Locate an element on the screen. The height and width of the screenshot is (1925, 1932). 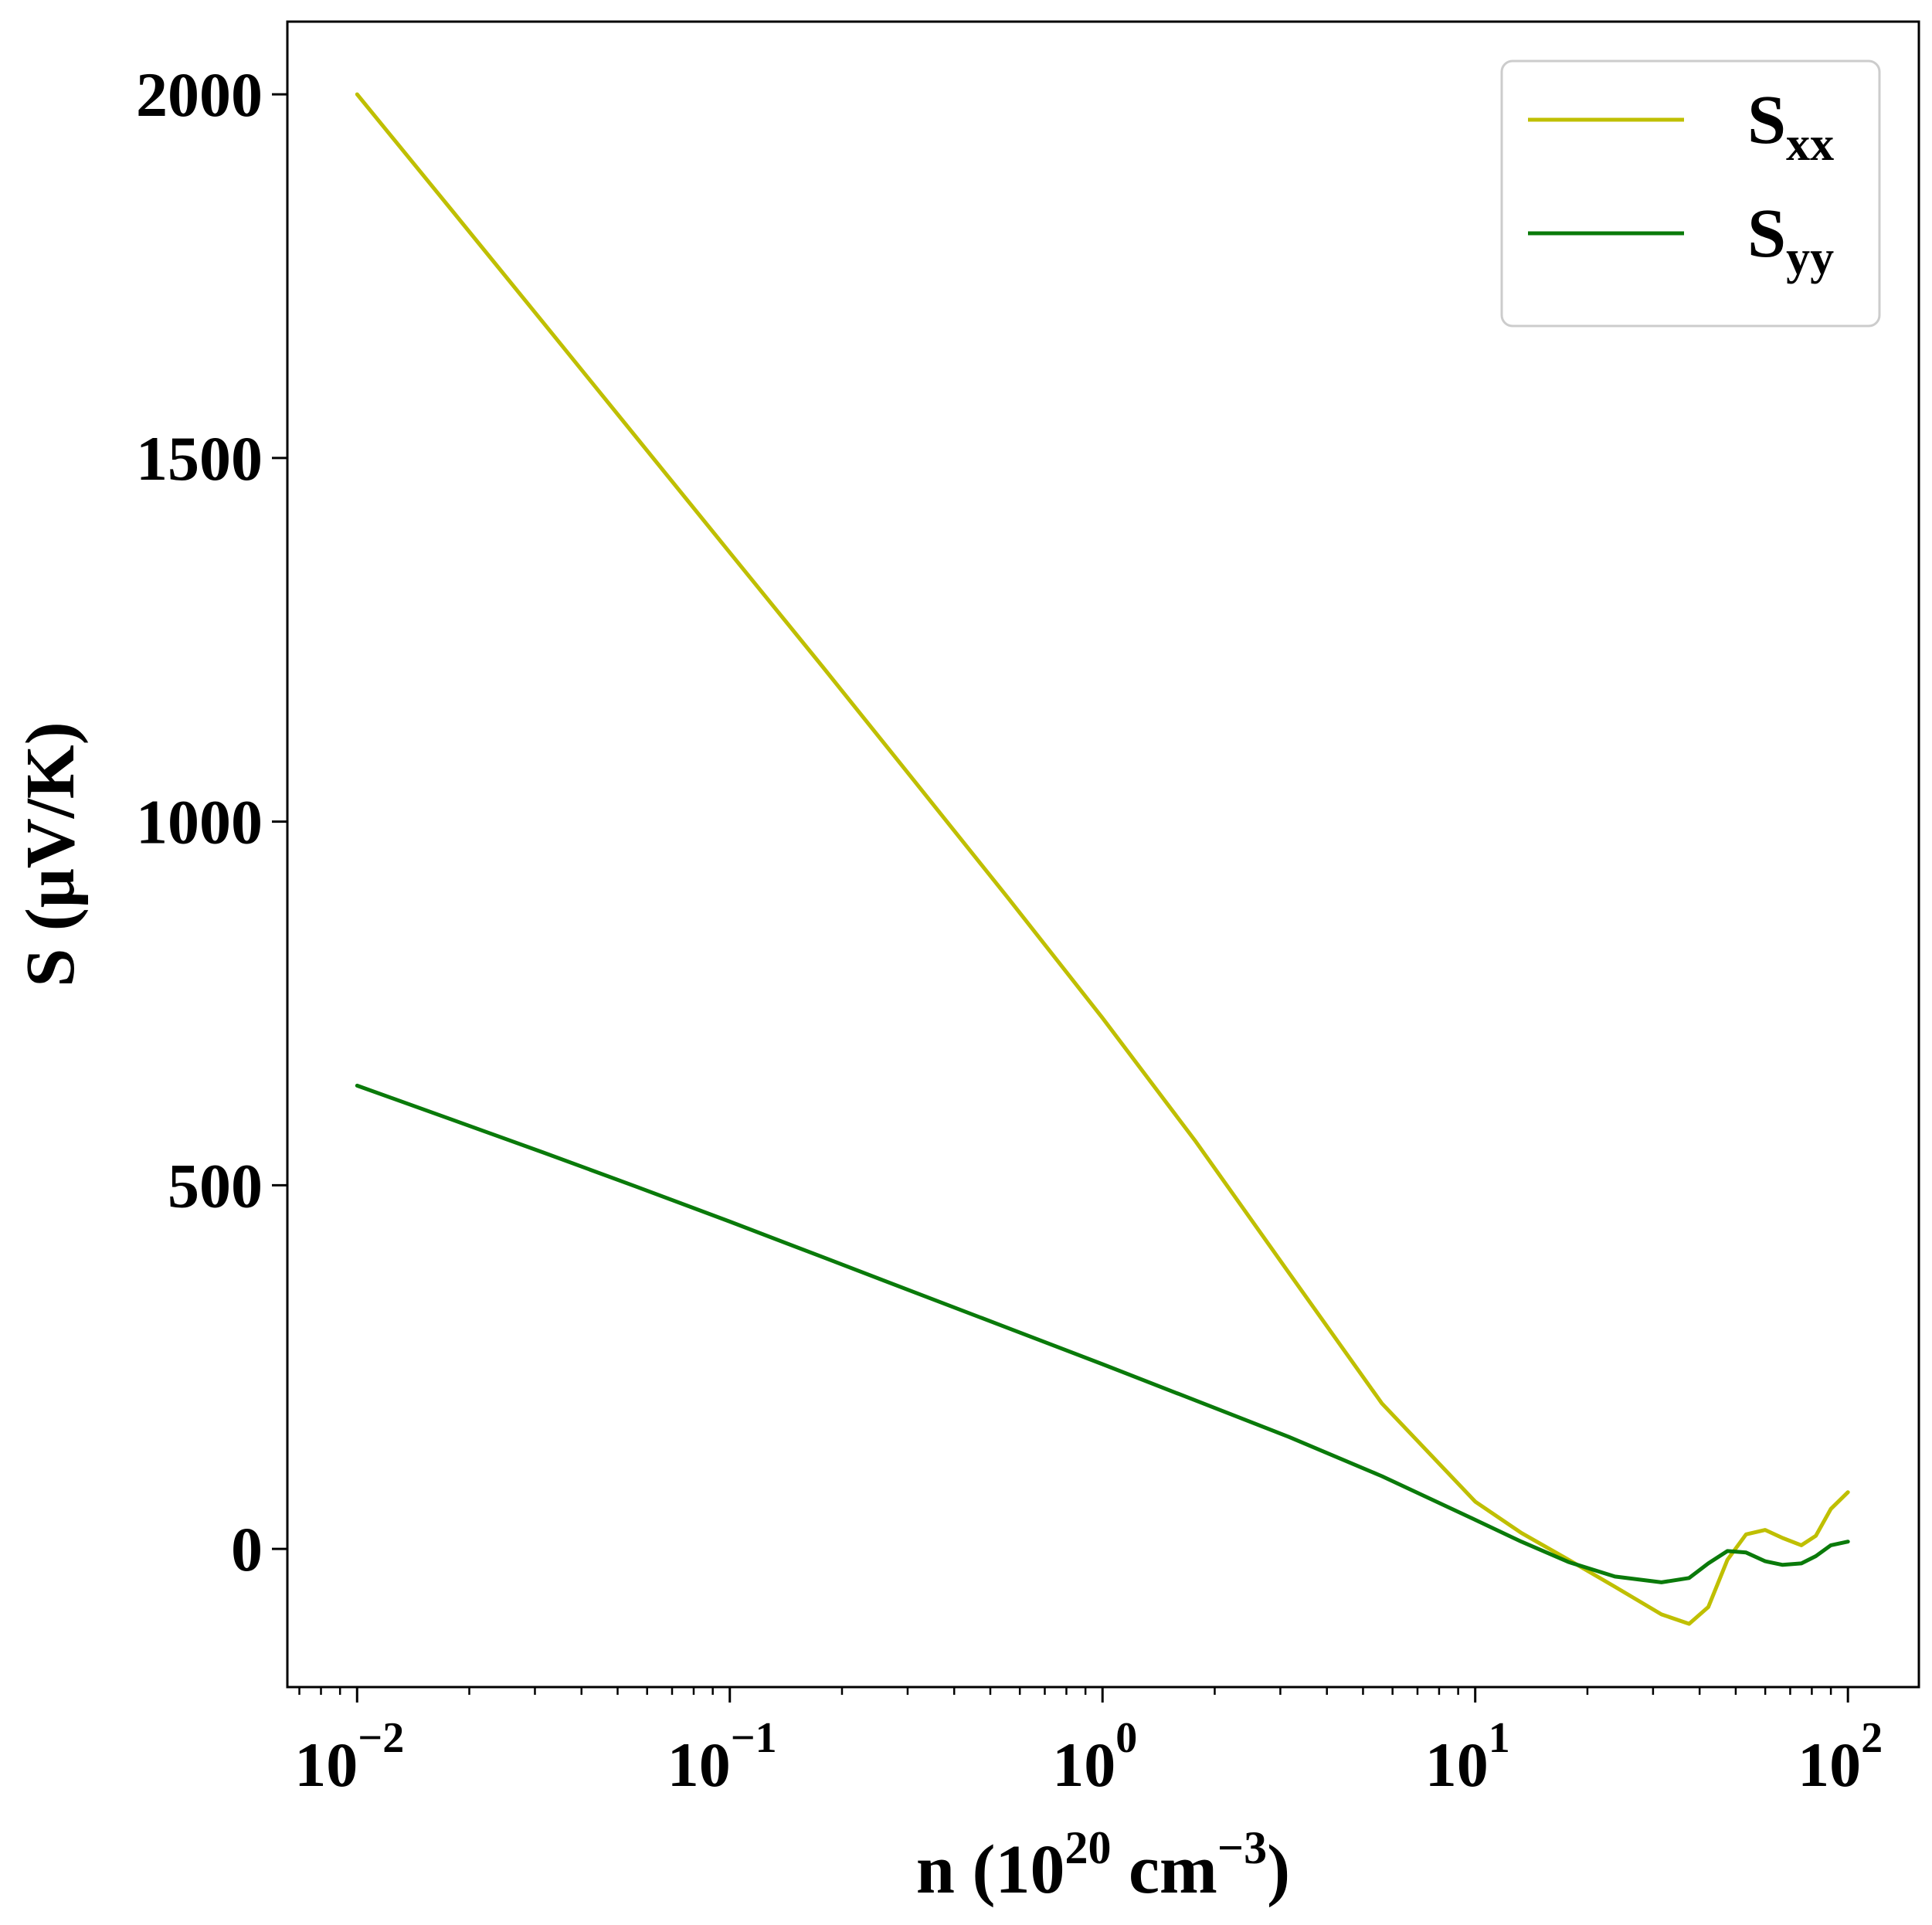
x-axis: 10⁻² 10⁻¹ 10⁰ 10¹ 10² is located at coordinates (1088, 1743).